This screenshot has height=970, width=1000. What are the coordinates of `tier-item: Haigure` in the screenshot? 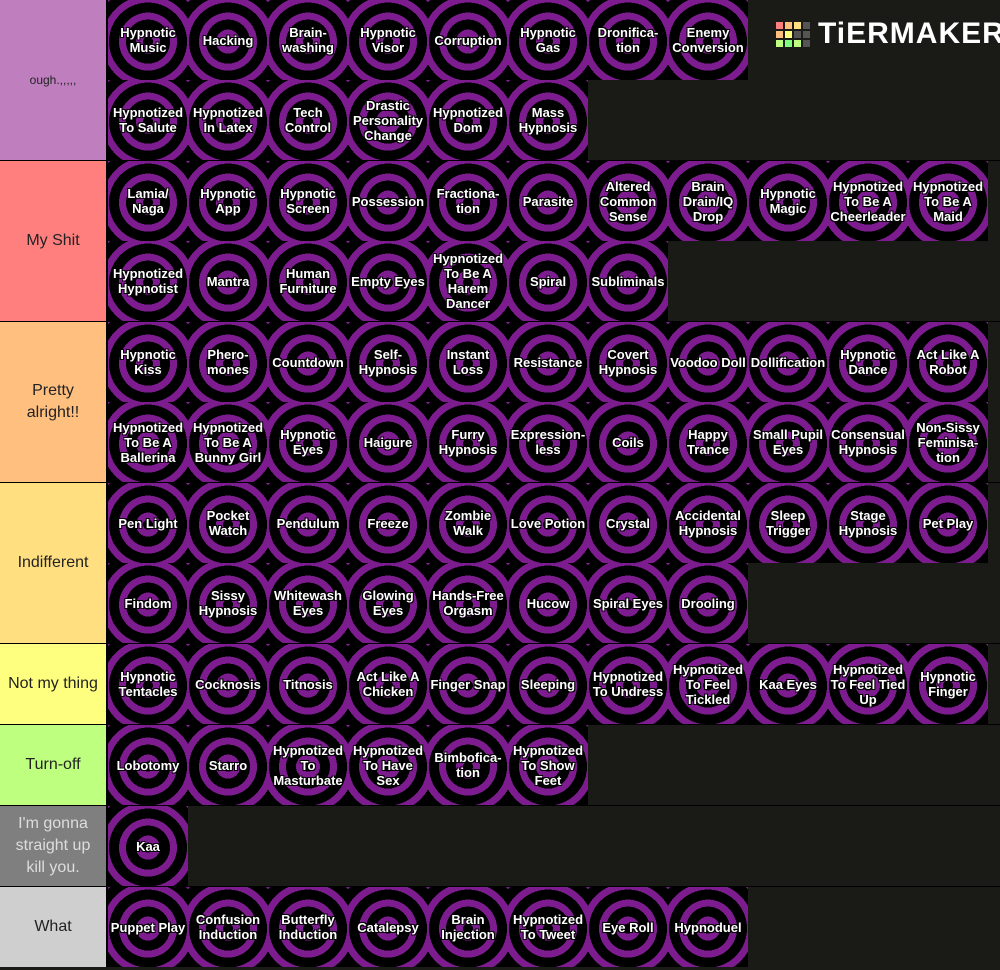 It's located at (388, 442).